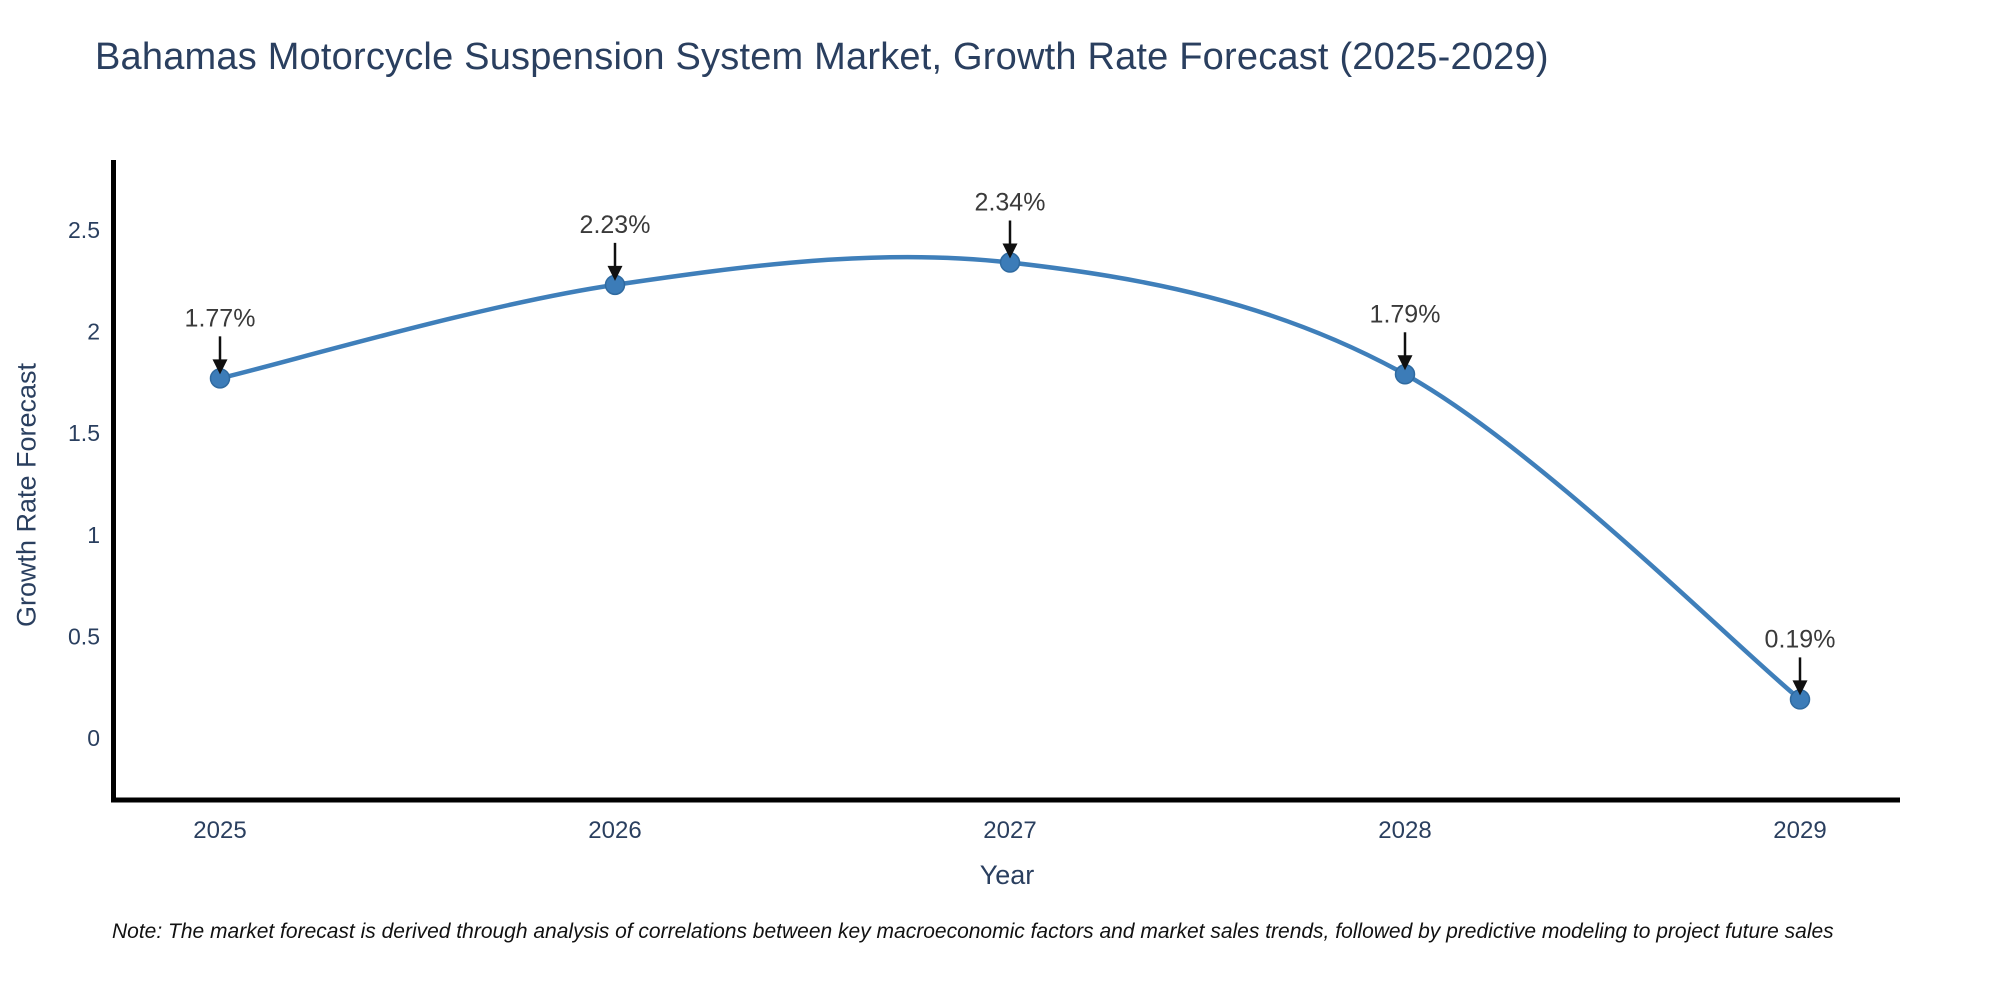  What do you see at coordinates (1405, 314) in the screenshot?
I see `point-value-label: 1.79%` at bounding box center [1405, 314].